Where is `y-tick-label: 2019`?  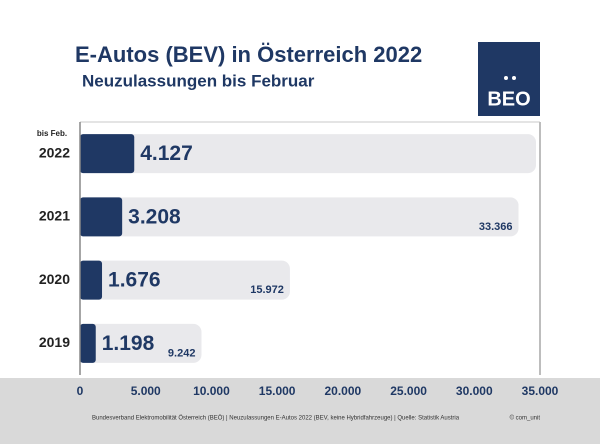
y-tick-label: 2019 is located at coordinates (54, 342).